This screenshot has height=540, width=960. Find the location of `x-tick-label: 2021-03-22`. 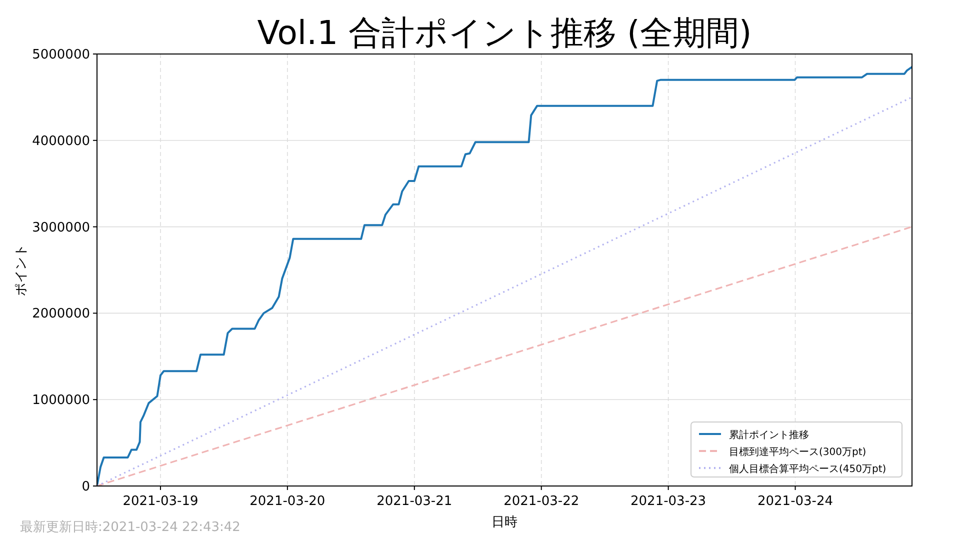

x-tick-label: 2021-03-22 is located at coordinates (542, 501).